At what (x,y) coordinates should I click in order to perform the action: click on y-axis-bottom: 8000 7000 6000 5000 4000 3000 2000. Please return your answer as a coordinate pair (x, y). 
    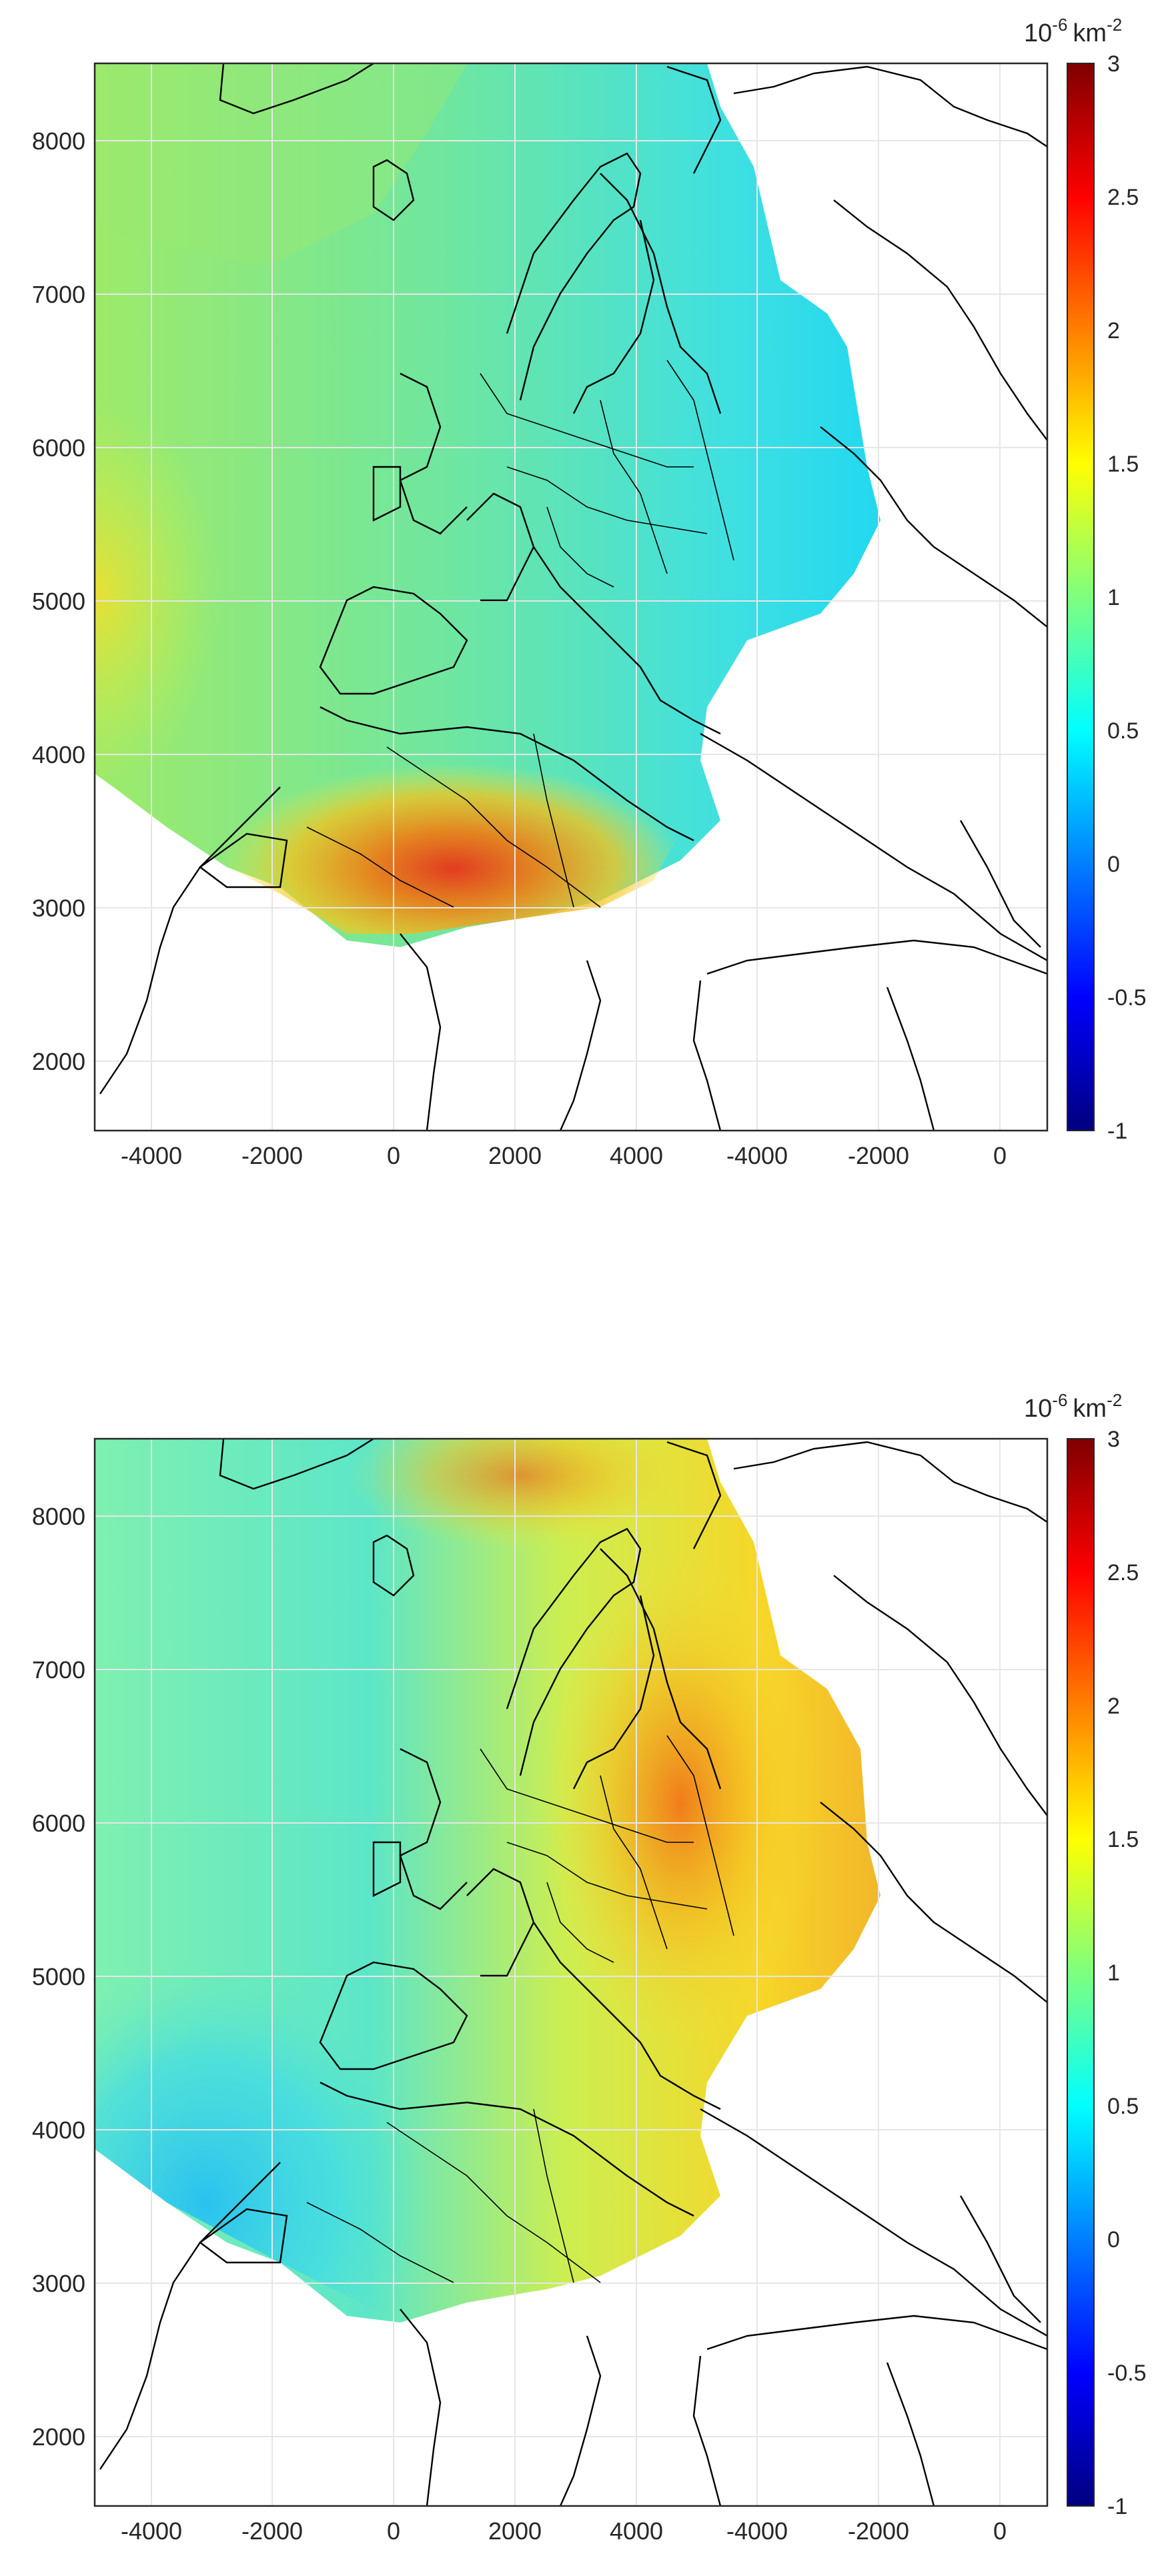
    Looking at the image, I should click on (58, 1977).